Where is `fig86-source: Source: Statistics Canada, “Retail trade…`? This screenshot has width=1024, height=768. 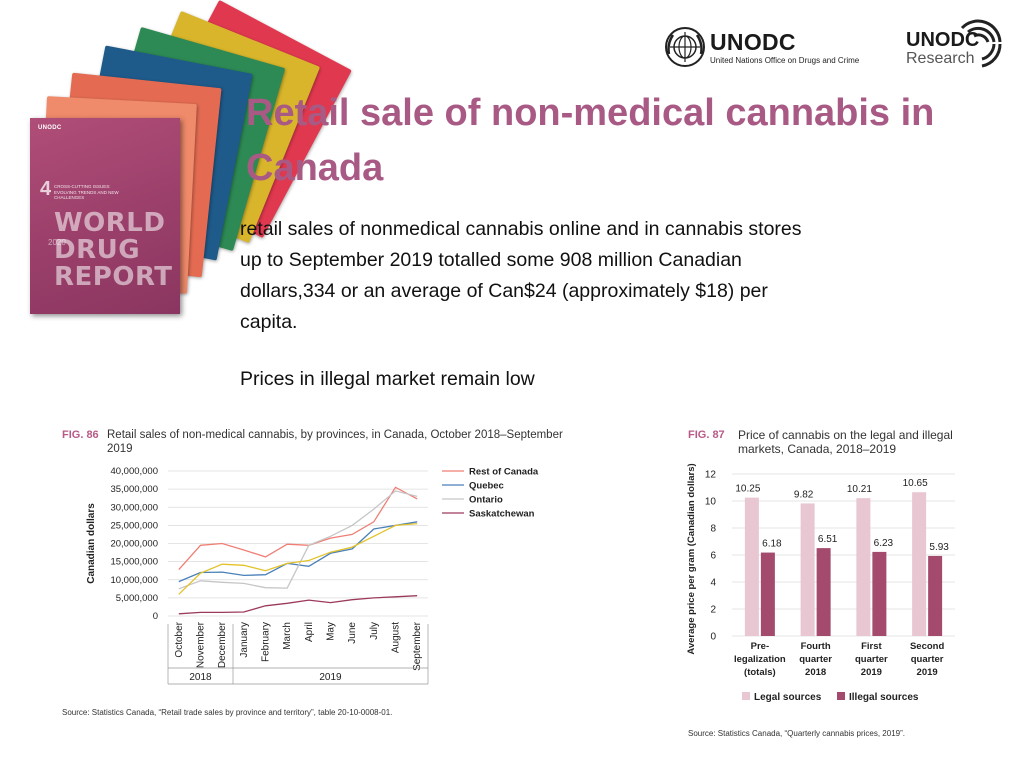
fig86-source: Source: Statistics Canada, “Retail trade… is located at coordinates (227, 712).